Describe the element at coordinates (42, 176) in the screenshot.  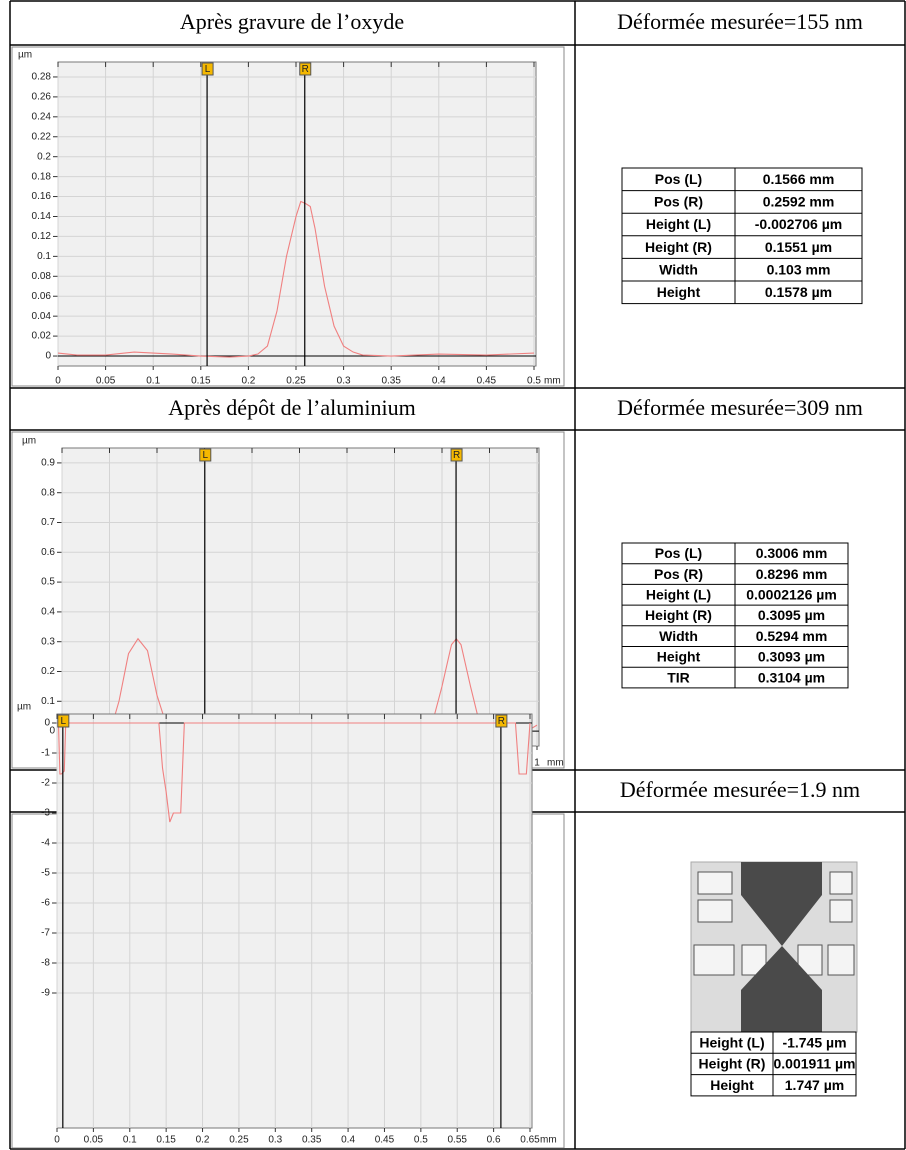
I see `y-tick-label: 0.18` at that location.